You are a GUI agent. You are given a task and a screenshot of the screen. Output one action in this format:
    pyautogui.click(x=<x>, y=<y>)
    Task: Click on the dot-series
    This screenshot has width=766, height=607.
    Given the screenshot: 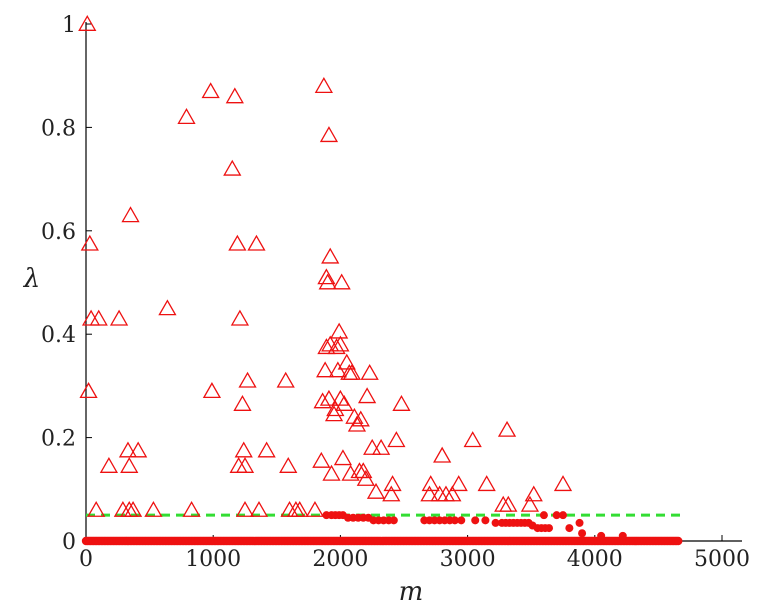 What is the action you would take?
    pyautogui.click(x=474, y=525)
    